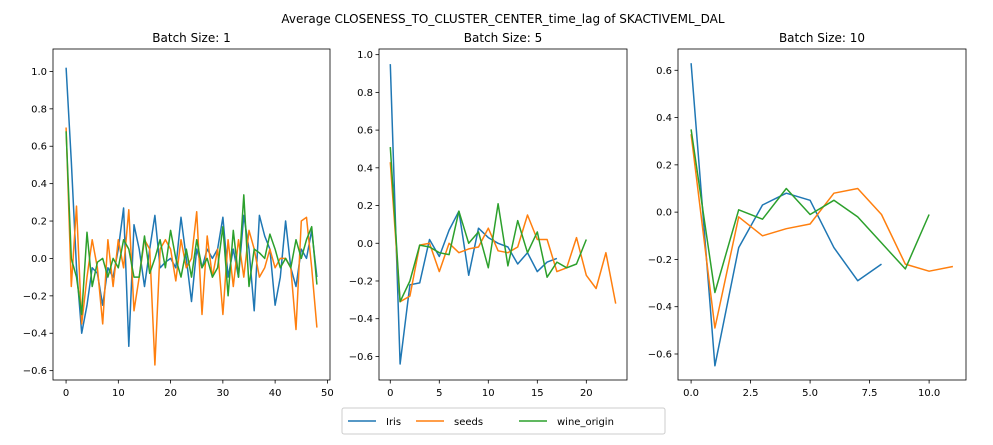 The width and height of the screenshot is (993, 445). Describe the element at coordinates (691, 393) in the screenshot. I see `x-tick-label: 0.0` at that location.